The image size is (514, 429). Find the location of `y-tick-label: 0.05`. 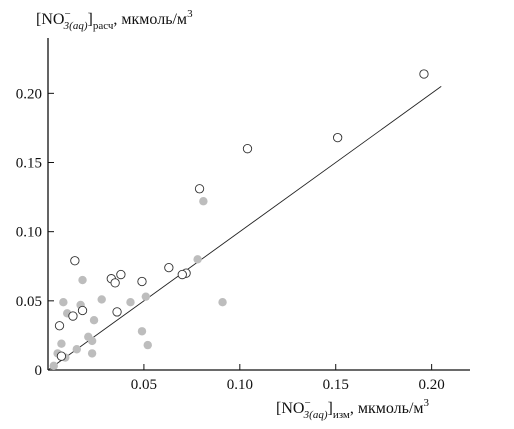

y-tick-label: 0.05 is located at coordinates (29, 302).